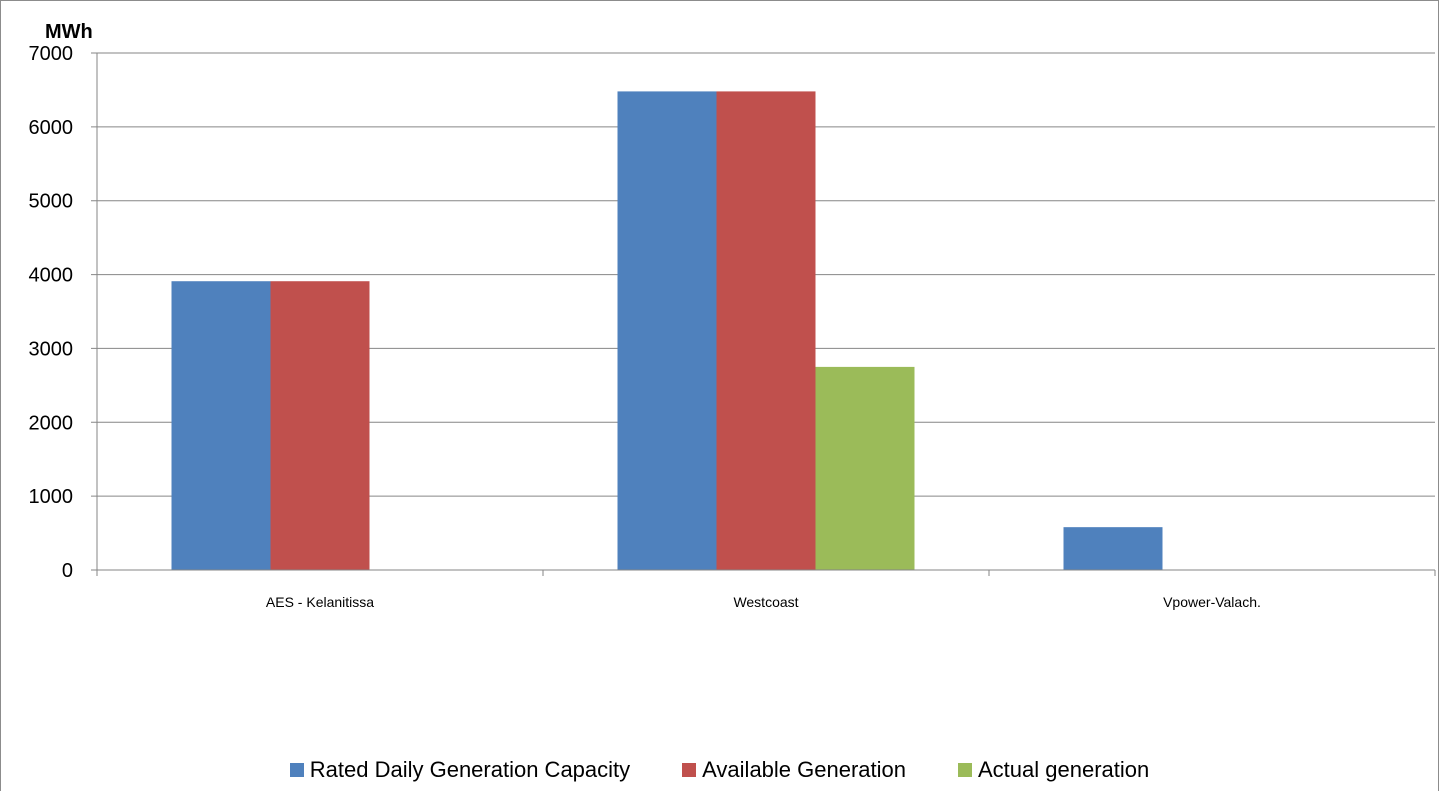 This screenshot has height=792, width=1439. I want to click on x-tick-label: Westcoast, so click(765, 602).